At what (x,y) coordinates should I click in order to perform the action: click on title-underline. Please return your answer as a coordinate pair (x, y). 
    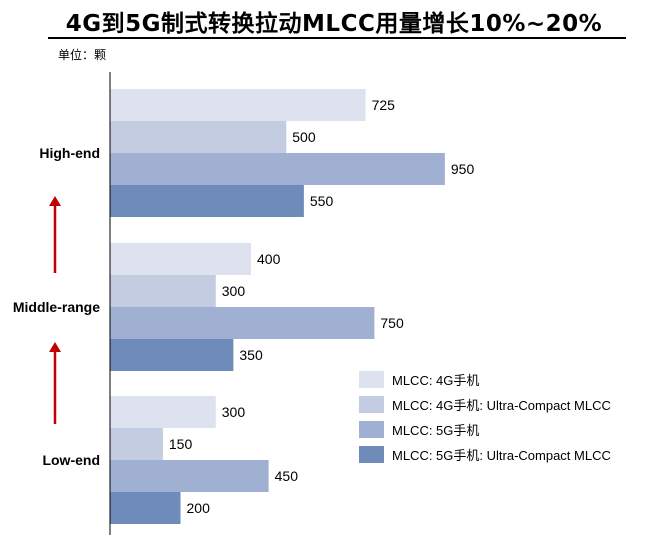
    Looking at the image, I should click on (337, 38).